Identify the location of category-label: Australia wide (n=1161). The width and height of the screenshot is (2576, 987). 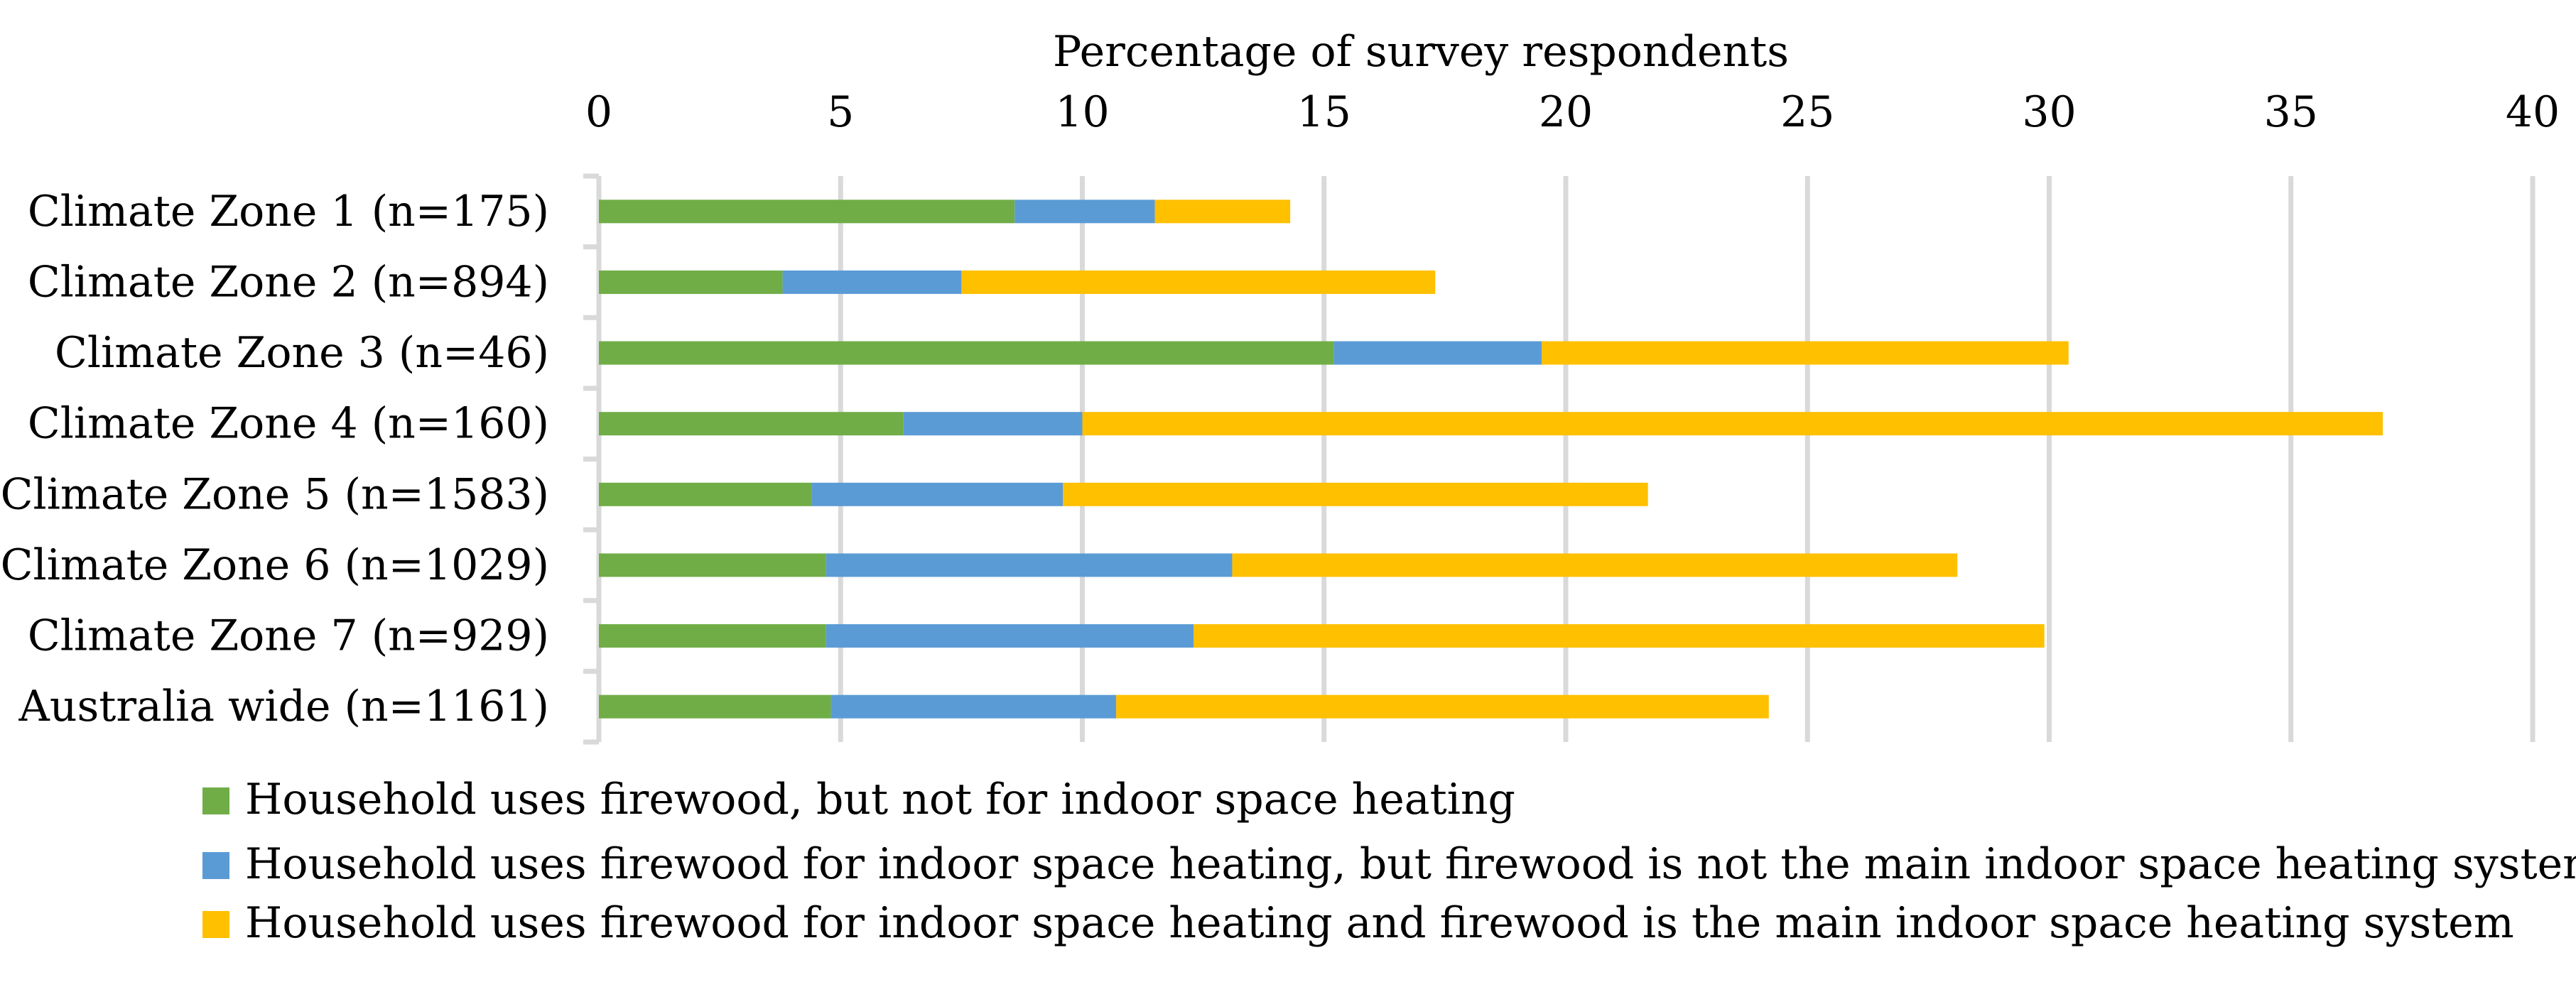
(283, 706).